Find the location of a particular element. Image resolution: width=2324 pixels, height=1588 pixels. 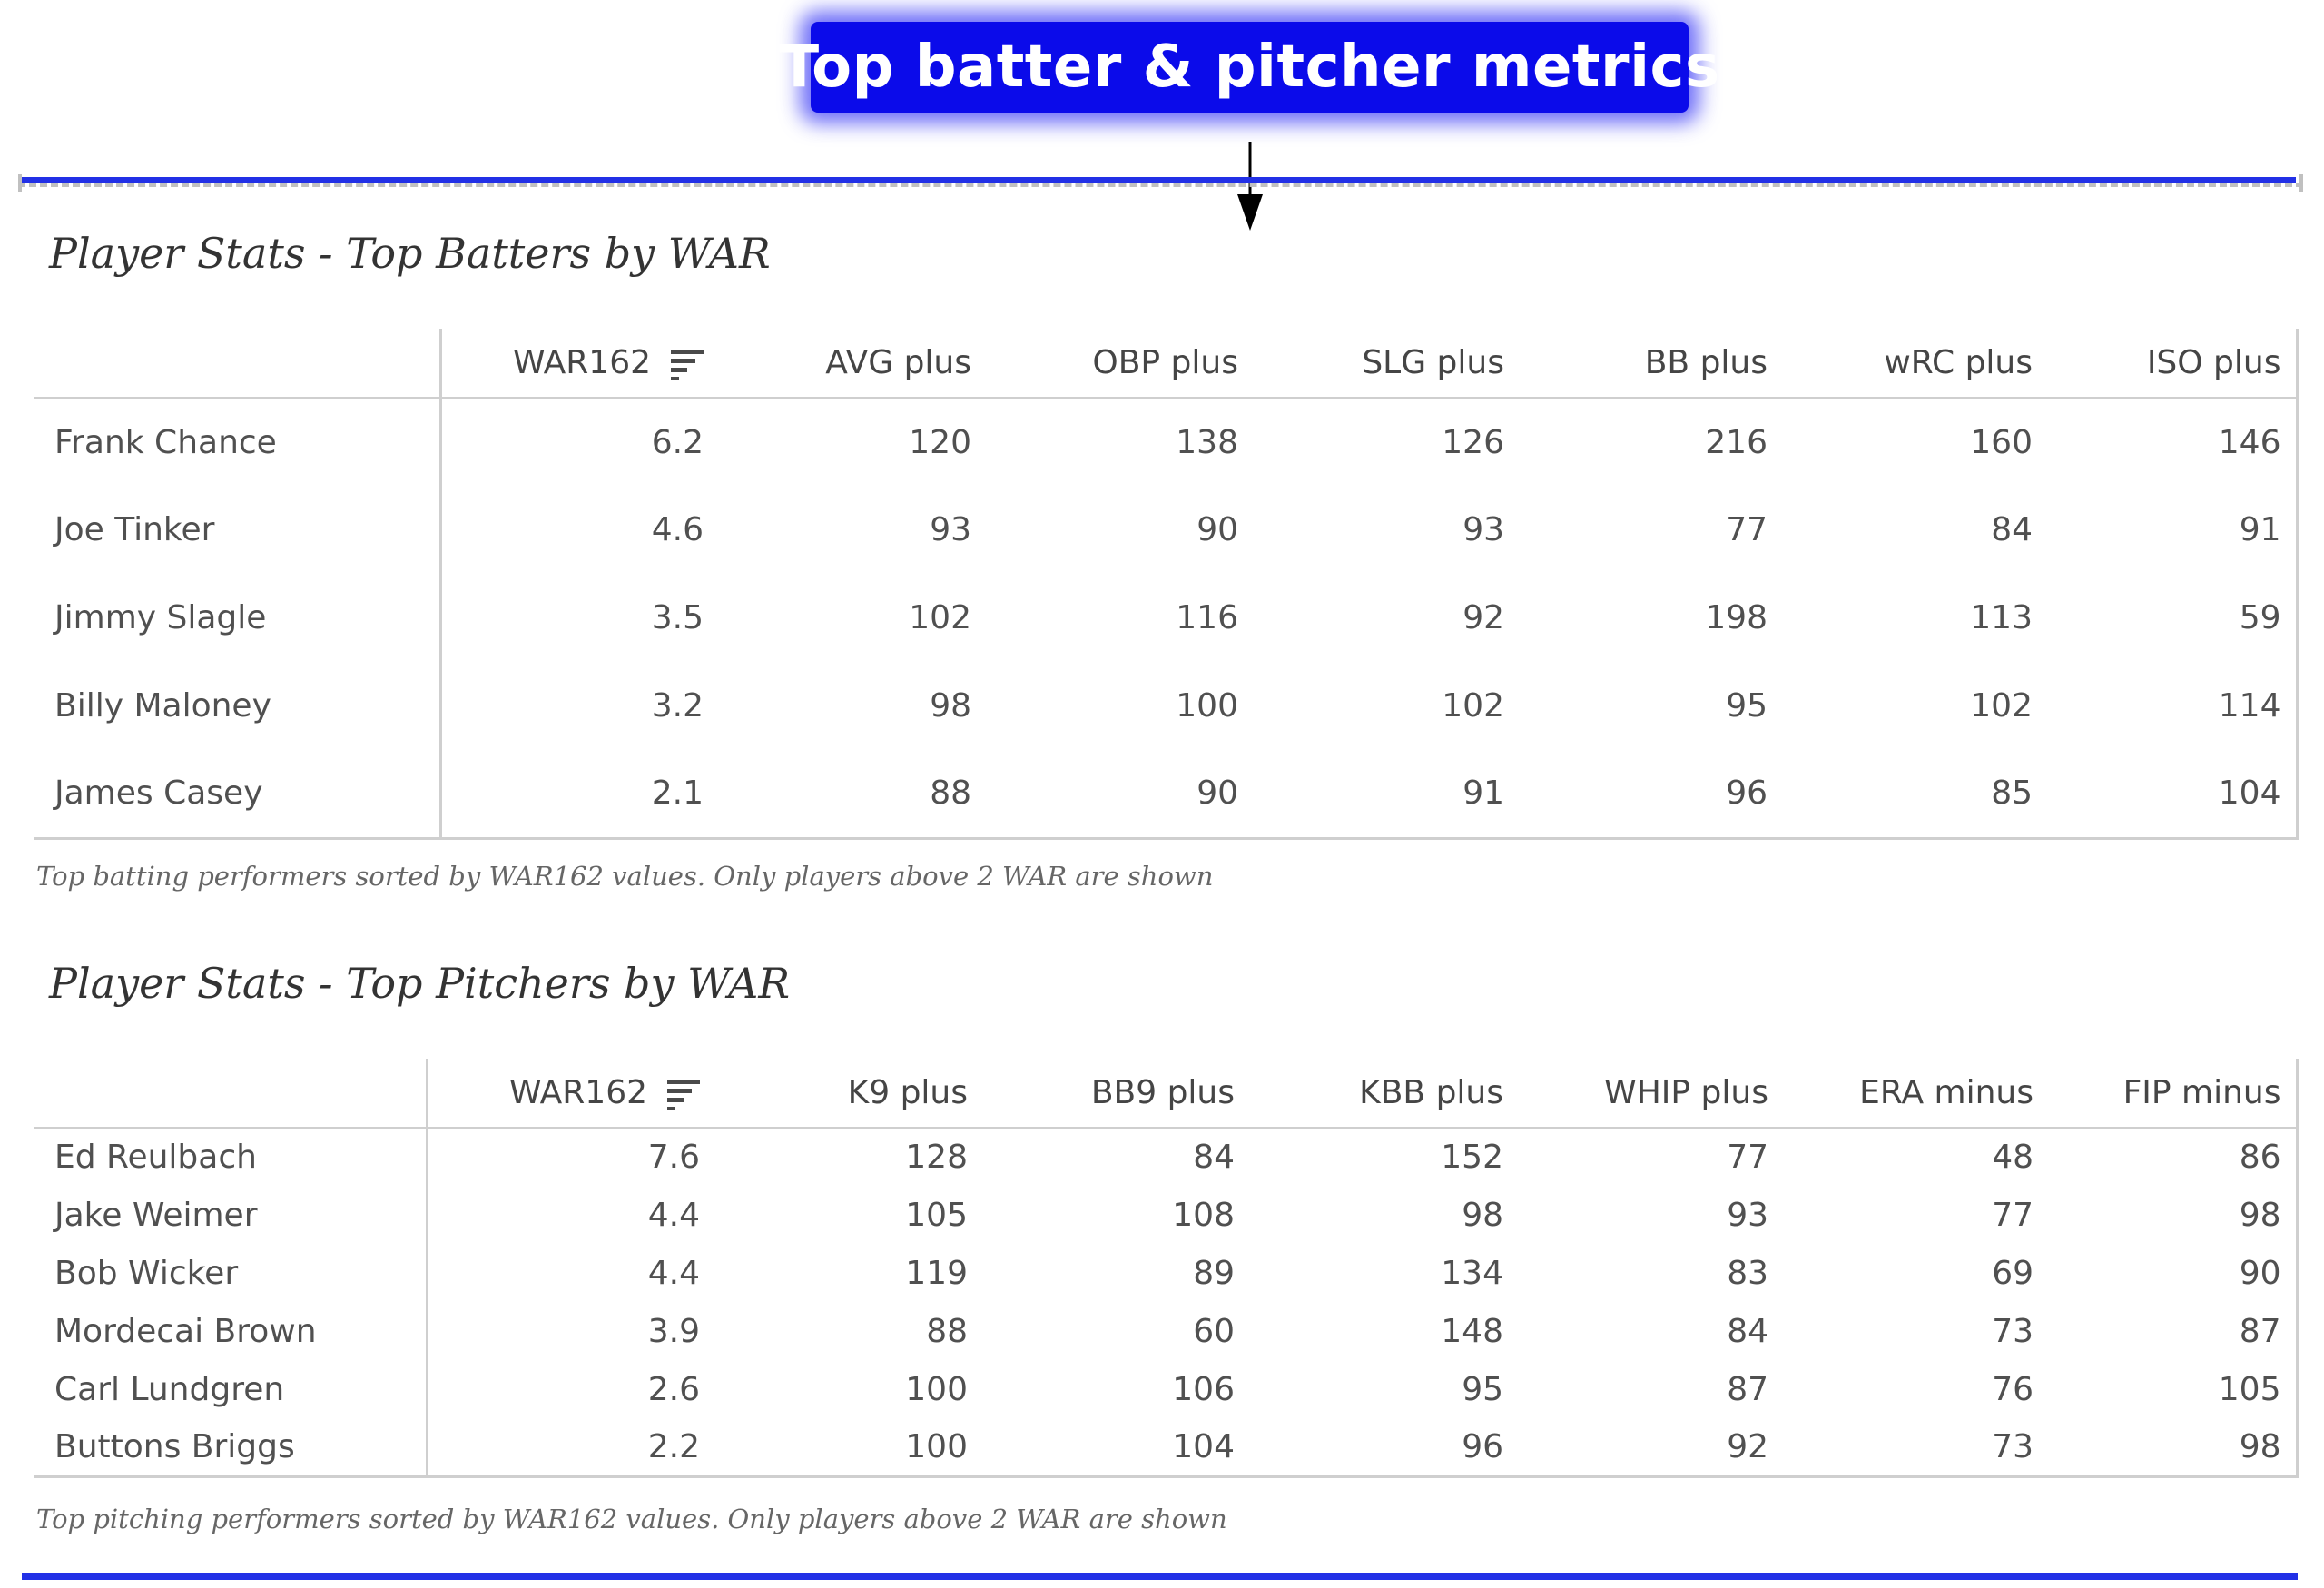

cell-obp-plus: 116 is located at coordinates (1207, 617).